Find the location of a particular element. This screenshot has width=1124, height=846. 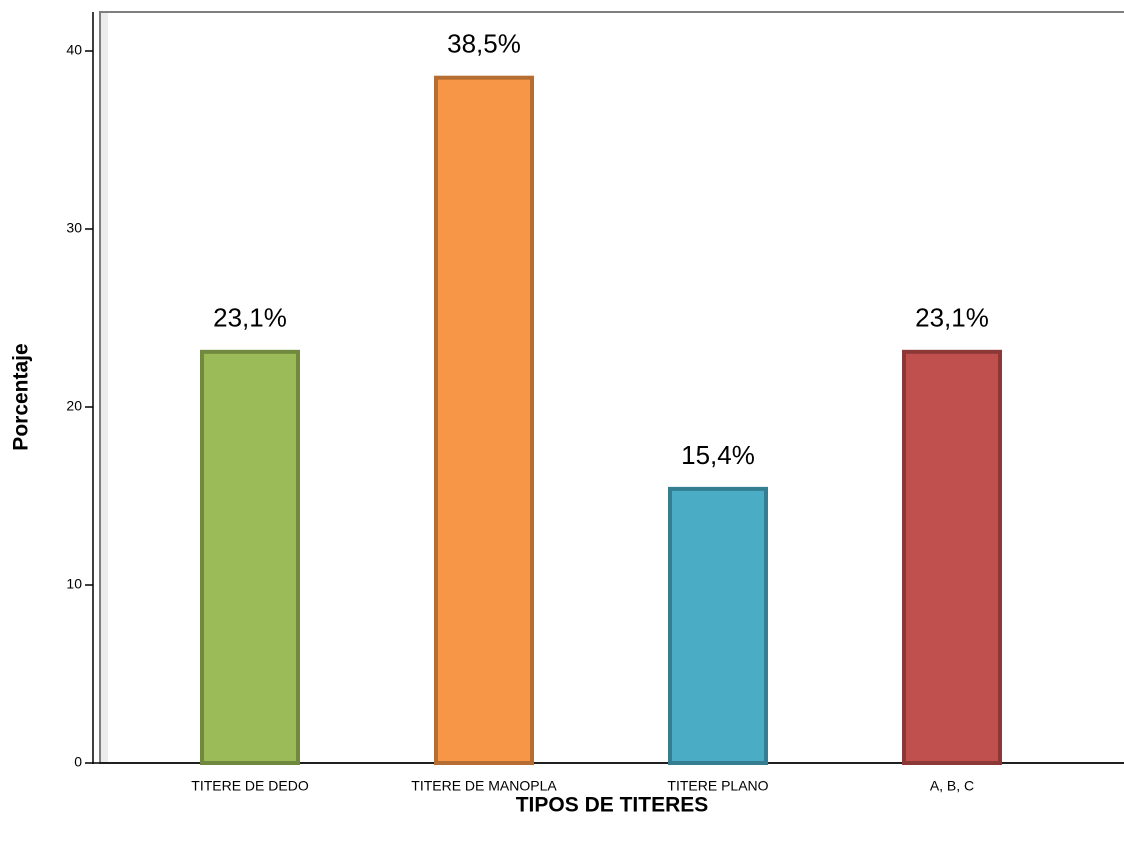

value-label: 38,5% is located at coordinates (484, 44).